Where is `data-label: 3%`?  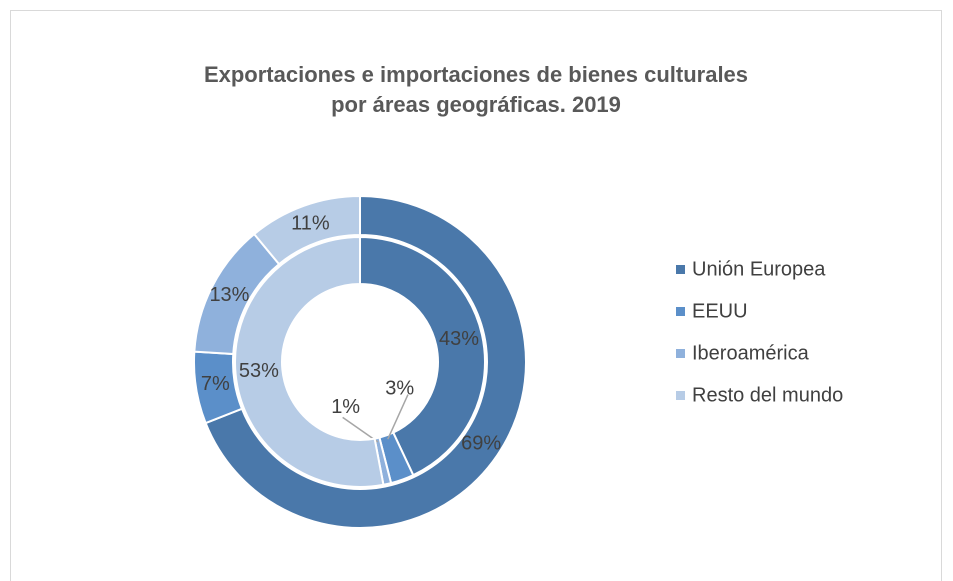
data-label: 3% is located at coordinates (399, 388).